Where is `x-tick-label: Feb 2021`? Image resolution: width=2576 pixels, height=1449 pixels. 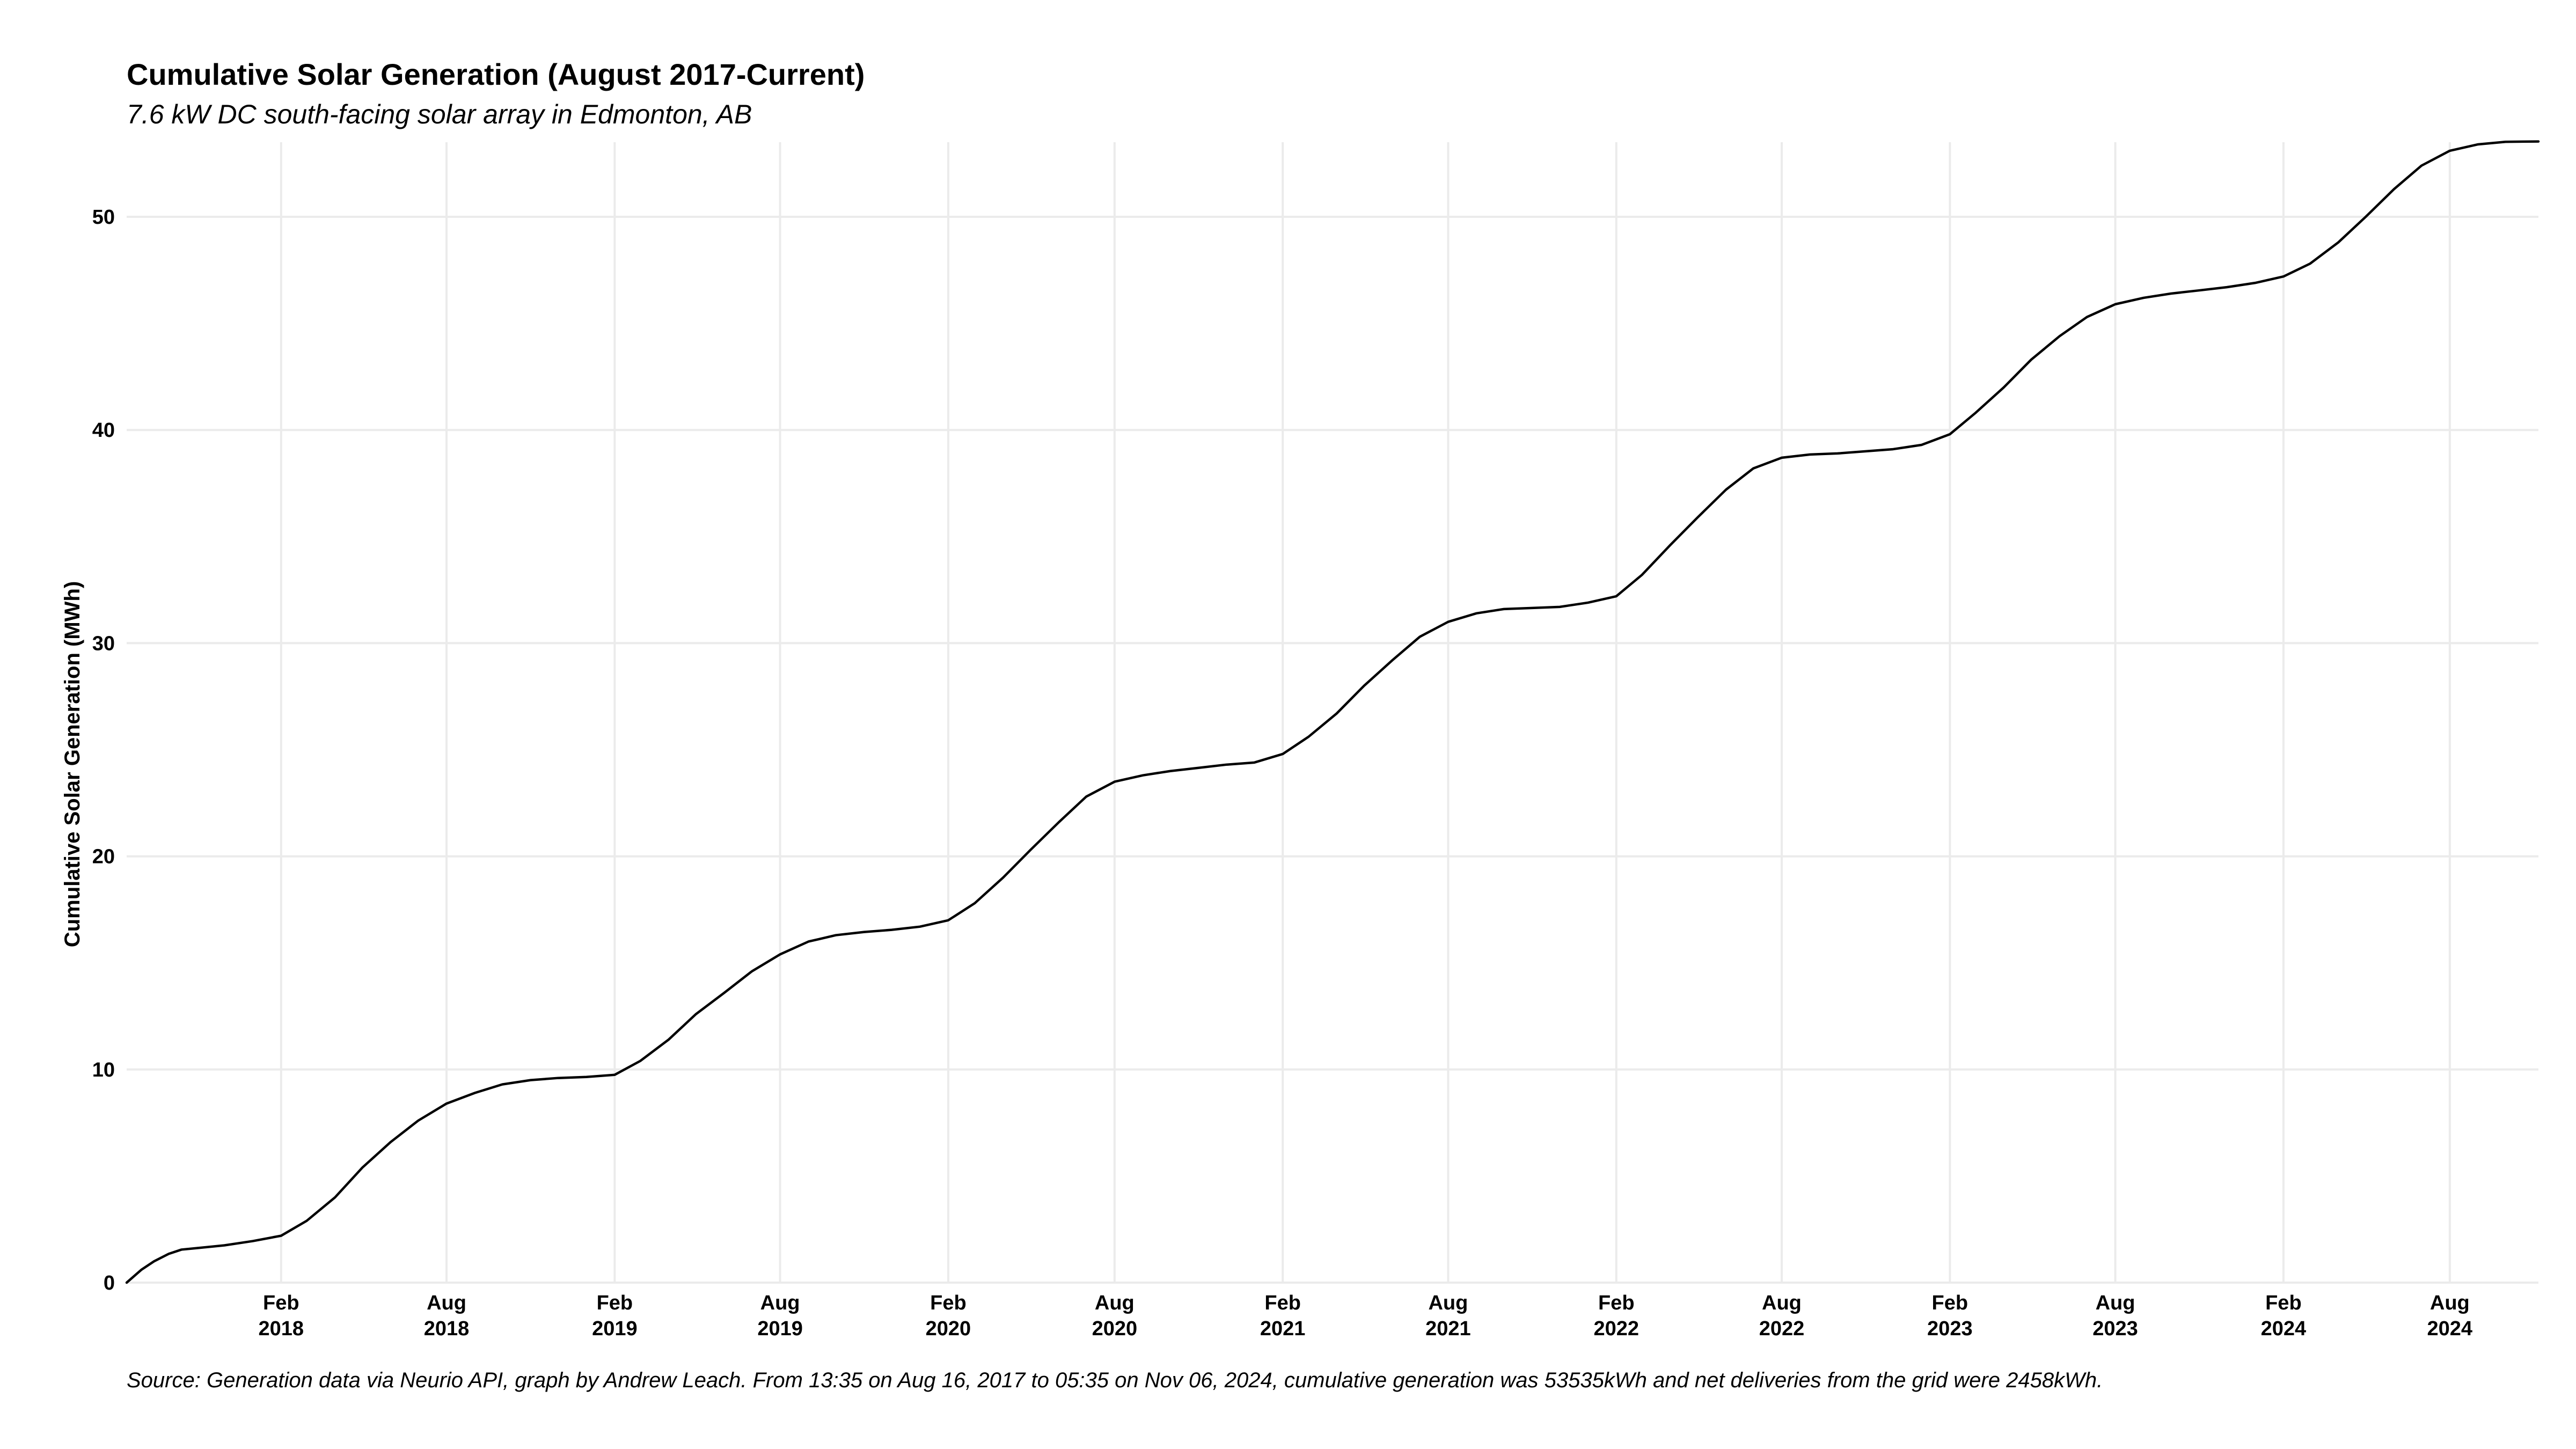 x-tick-label: Feb 2021 is located at coordinates (1283, 1316).